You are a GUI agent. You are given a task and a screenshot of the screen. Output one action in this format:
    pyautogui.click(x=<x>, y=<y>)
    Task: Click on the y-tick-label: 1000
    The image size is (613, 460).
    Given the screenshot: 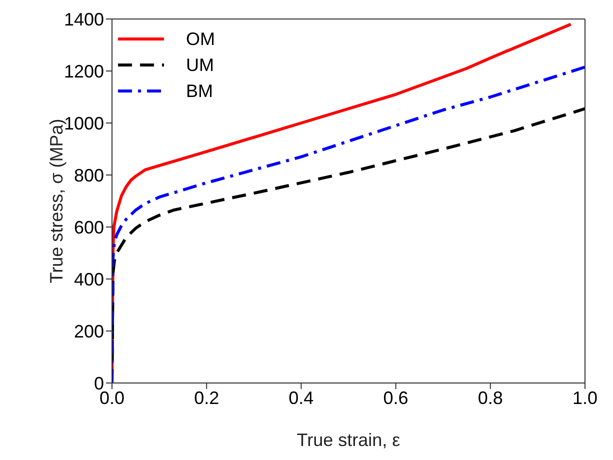 What is the action you would take?
    pyautogui.click(x=84, y=123)
    